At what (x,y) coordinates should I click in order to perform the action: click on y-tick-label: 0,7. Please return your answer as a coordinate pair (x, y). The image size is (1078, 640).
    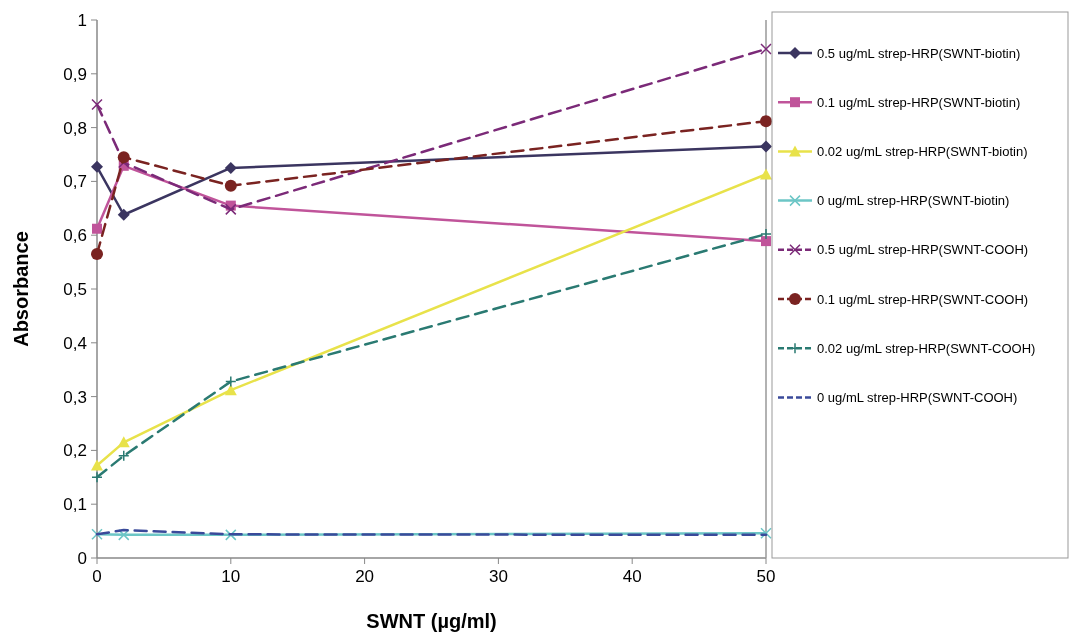
    Looking at the image, I should click on (75, 182).